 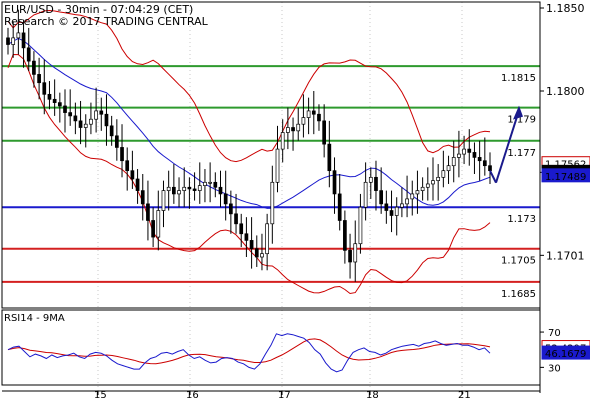 What do you see at coordinates (554, 333) in the screenshot?
I see `rsi-y-tick-label: 70` at bounding box center [554, 333].